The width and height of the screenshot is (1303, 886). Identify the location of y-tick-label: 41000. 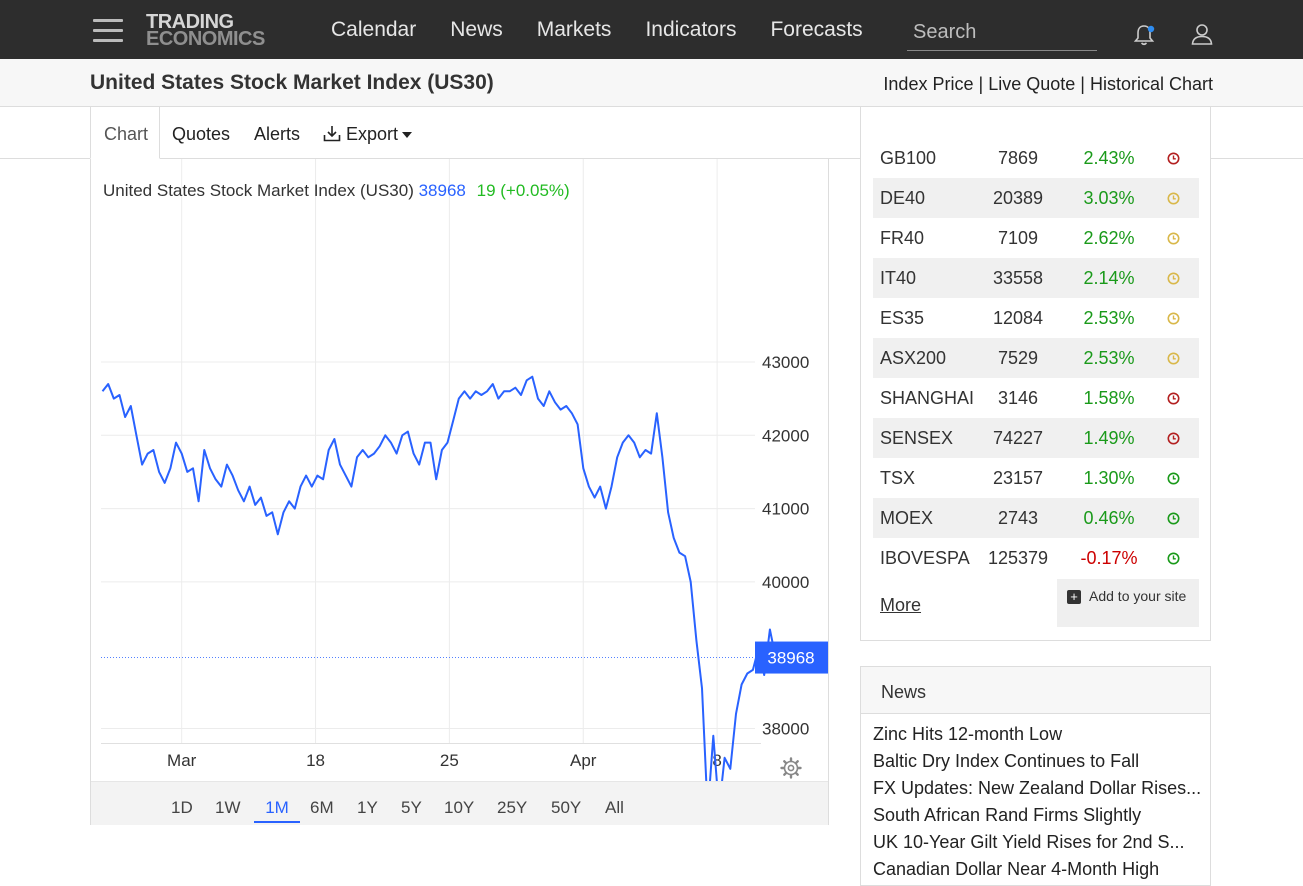
(785, 509).